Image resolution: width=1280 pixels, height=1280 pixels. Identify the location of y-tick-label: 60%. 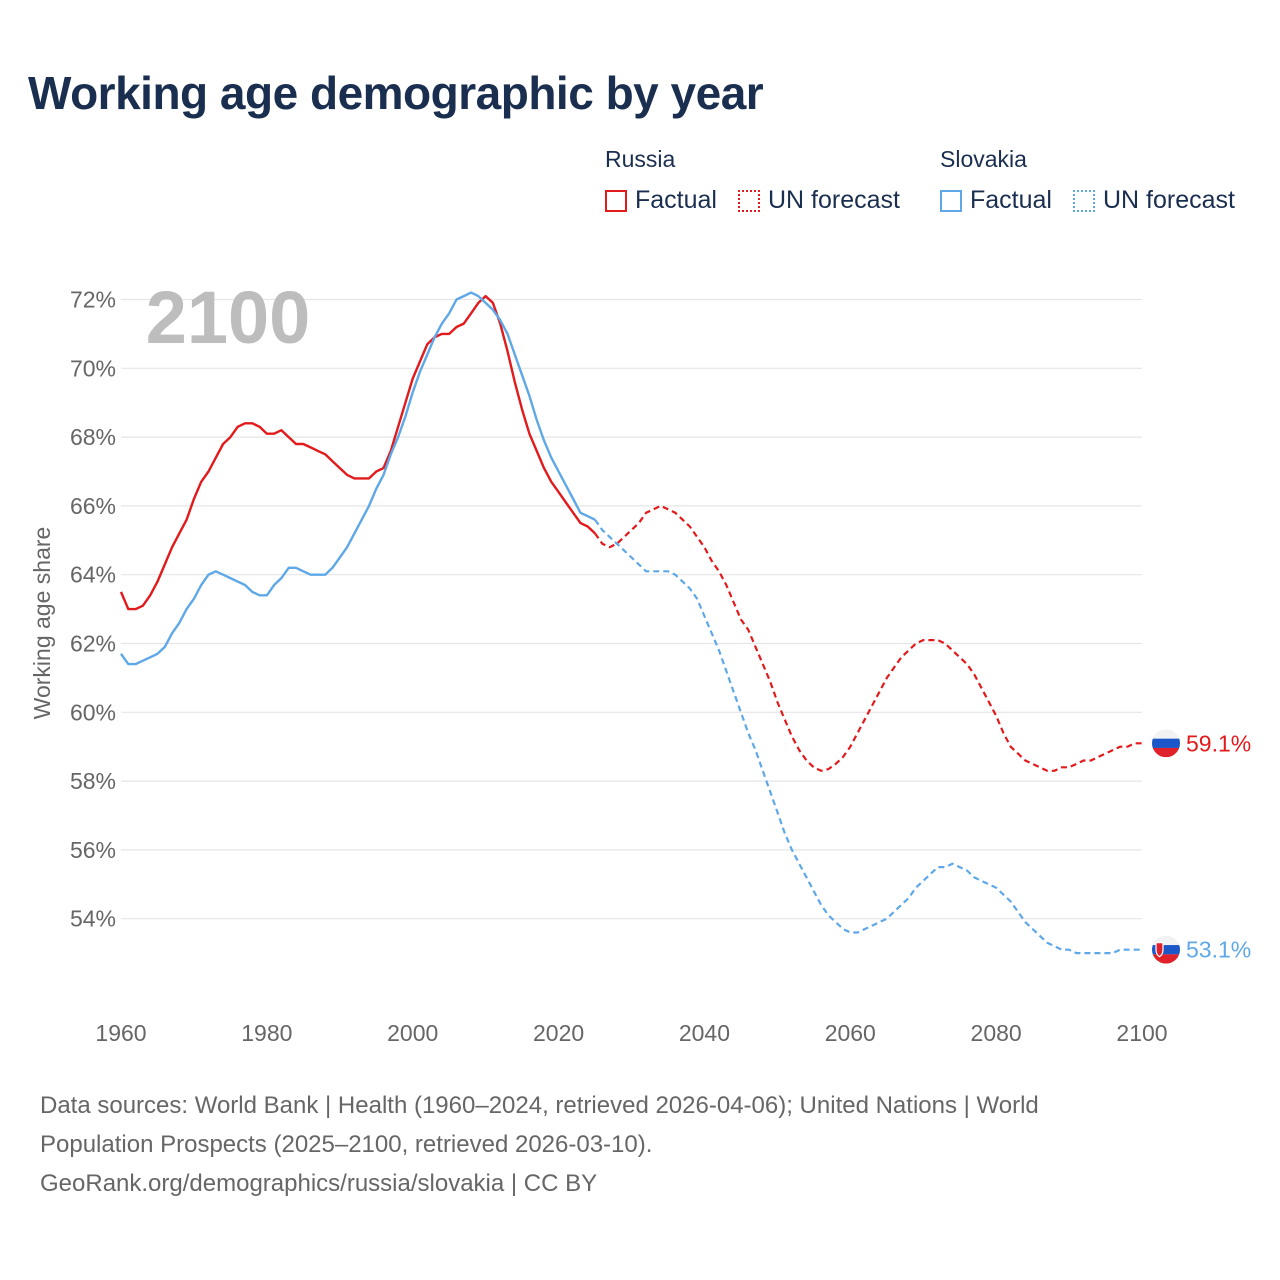
(93, 712).